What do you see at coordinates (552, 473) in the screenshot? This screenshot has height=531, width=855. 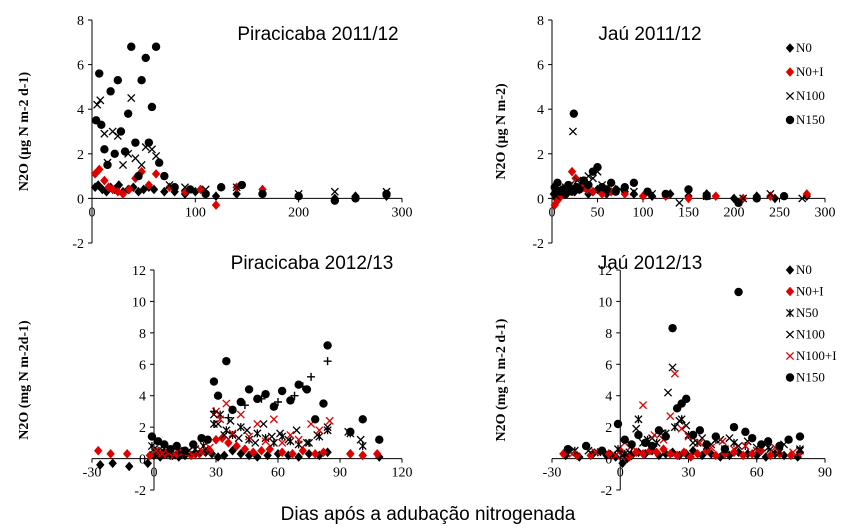 I see `x-tick-label: -30` at bounding box center [552, 473].